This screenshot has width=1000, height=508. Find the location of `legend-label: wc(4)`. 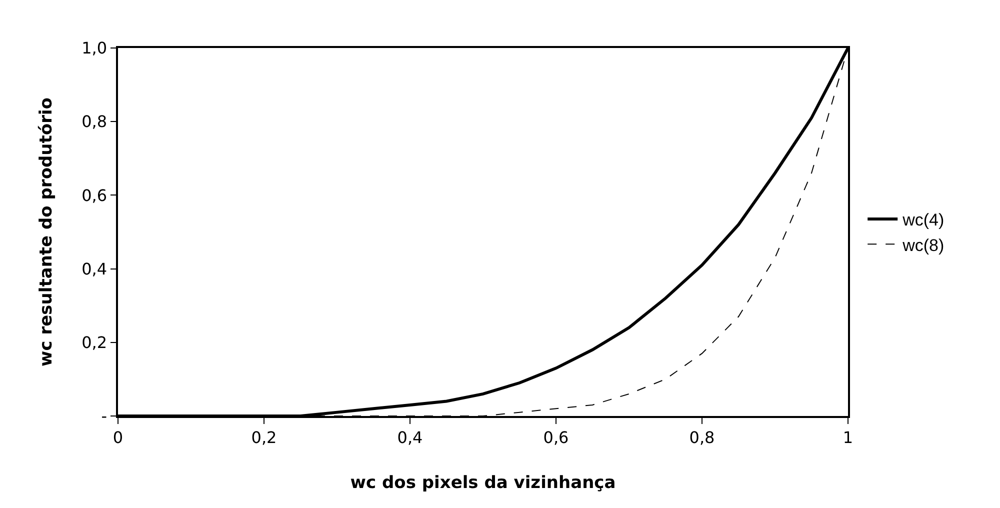

legend-label: wc(4) is located at coordinates (923, 220).